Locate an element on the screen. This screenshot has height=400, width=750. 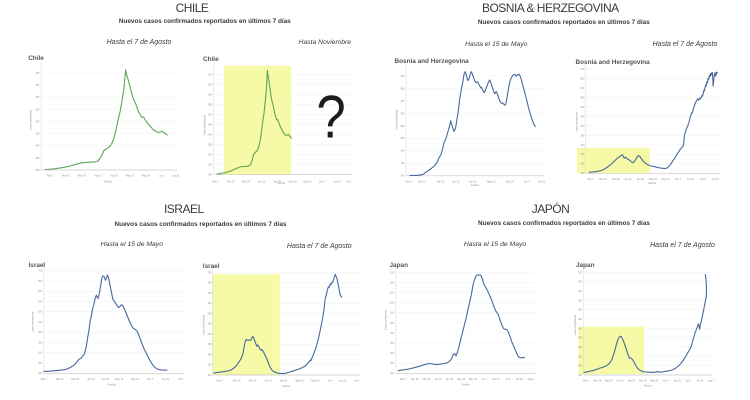
svg-text: Aug 2 is located at coordinates (531, 379).